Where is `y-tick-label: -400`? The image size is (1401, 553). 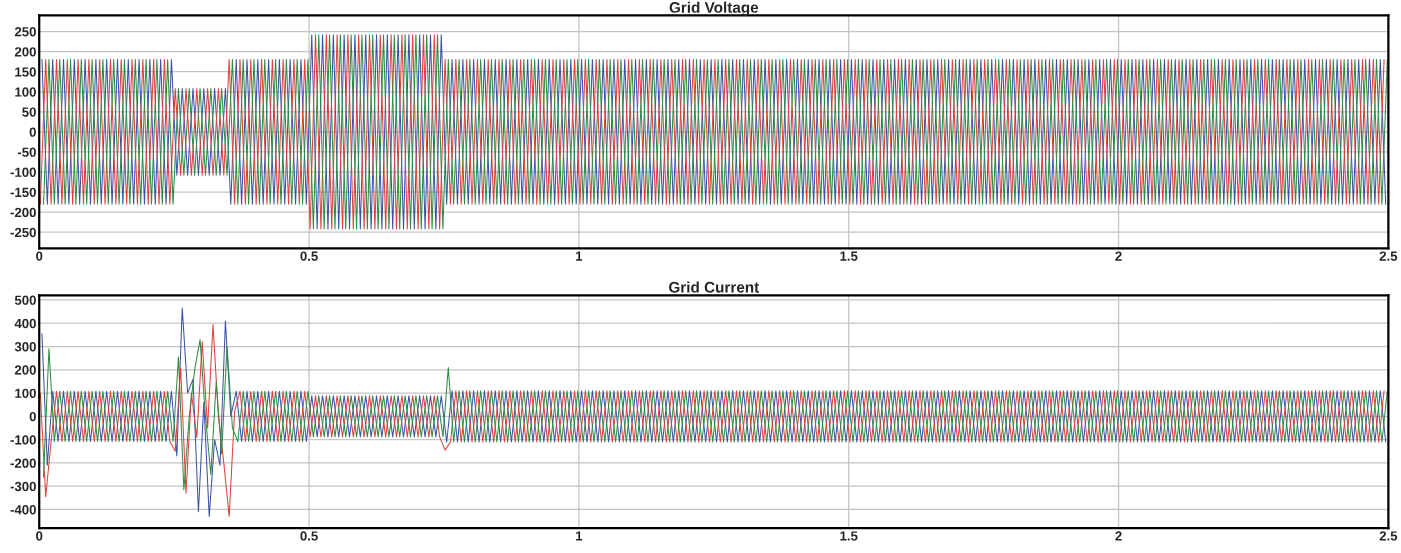 y-tick-label: -400 is located at coordinates (23, 510).